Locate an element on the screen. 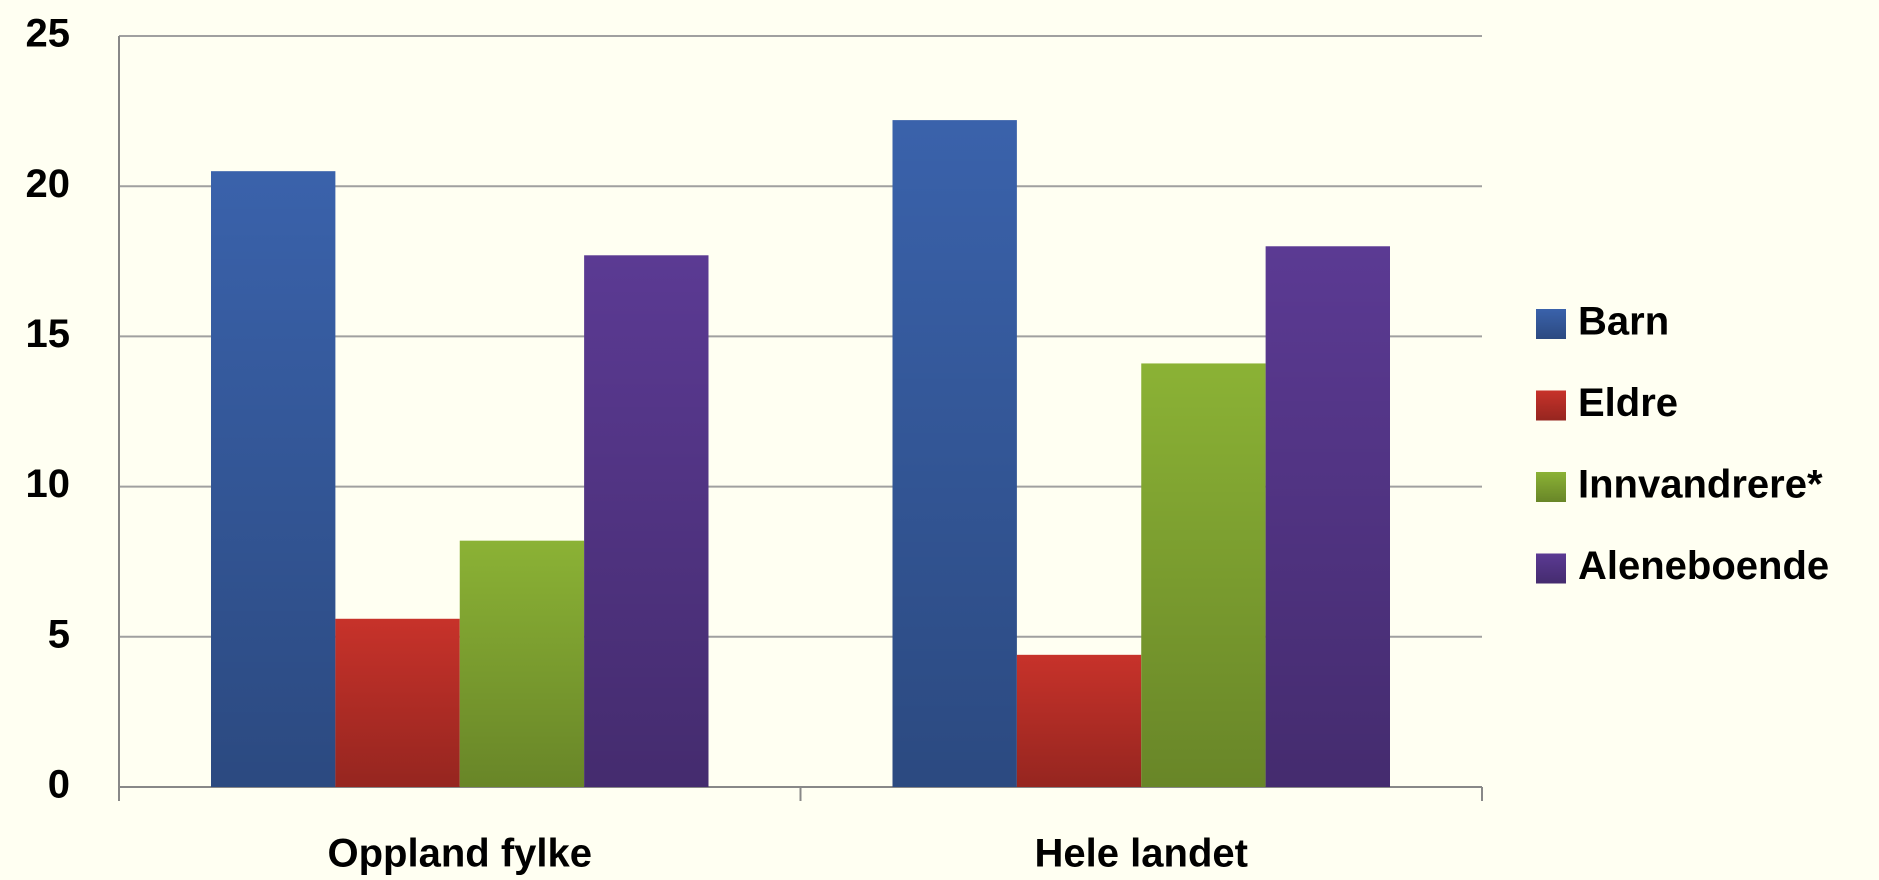  legend-label: Barn is located at coordinates (1623, 322).